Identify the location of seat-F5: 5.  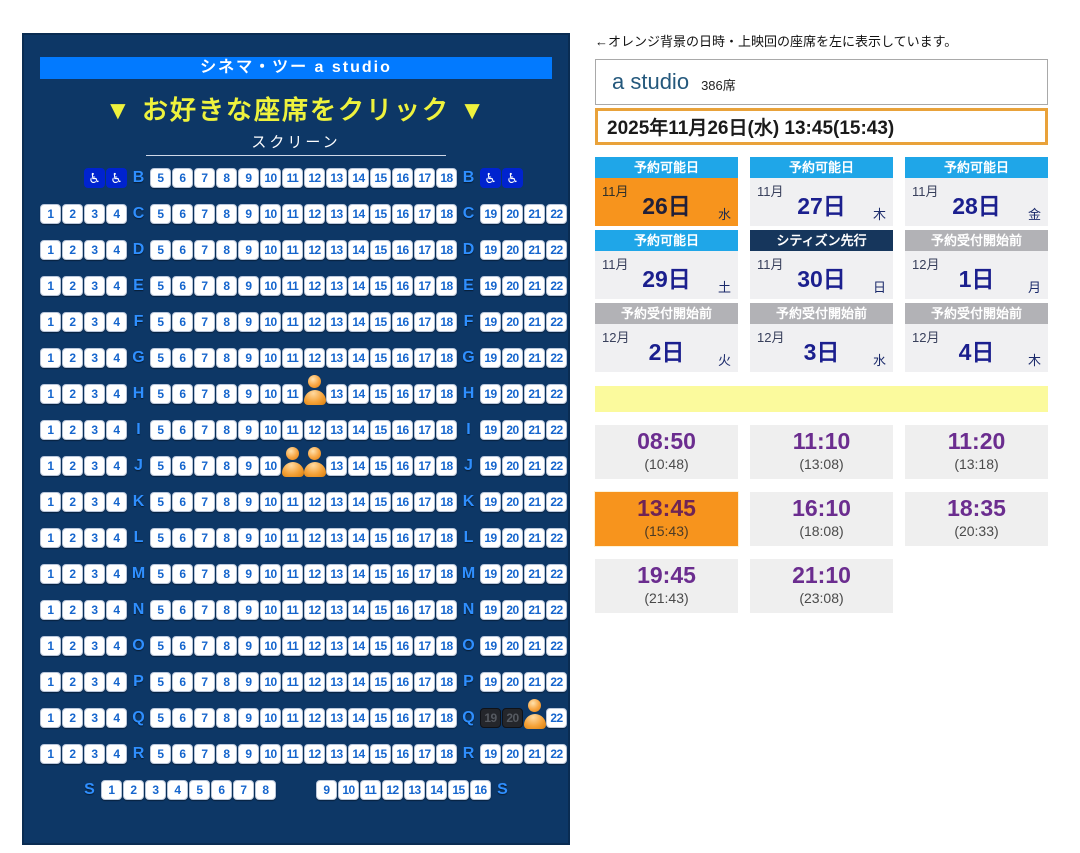
(160, 322).